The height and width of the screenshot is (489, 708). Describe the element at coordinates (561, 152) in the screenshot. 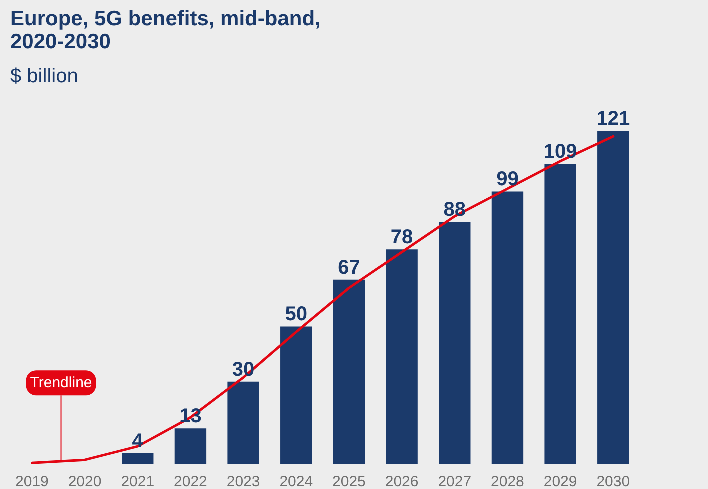

I see `data-label: 109` at that location.